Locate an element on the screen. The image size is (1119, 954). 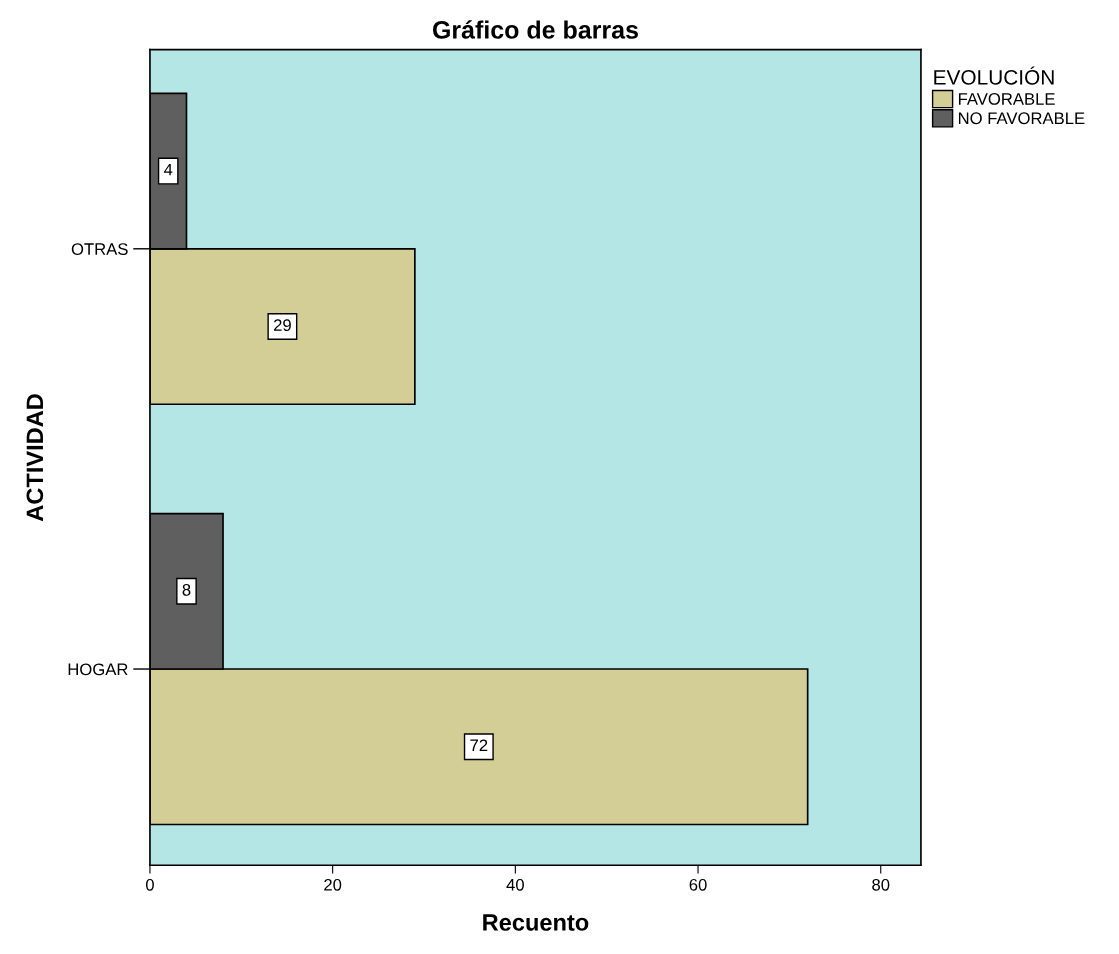
legend-label: NO FAVORABLE is located at coordinates (1021, 118).